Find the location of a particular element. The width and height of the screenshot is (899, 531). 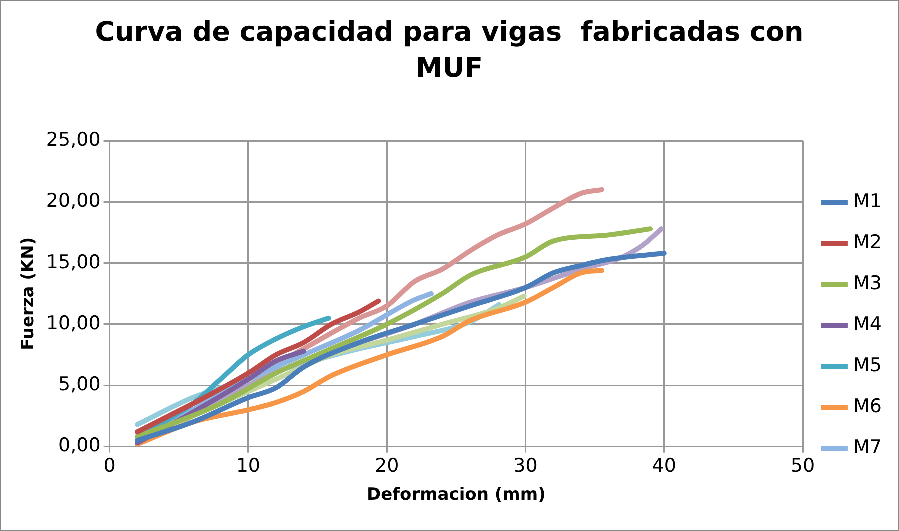

legend-label: M6 is located at coordinates (868, 406).